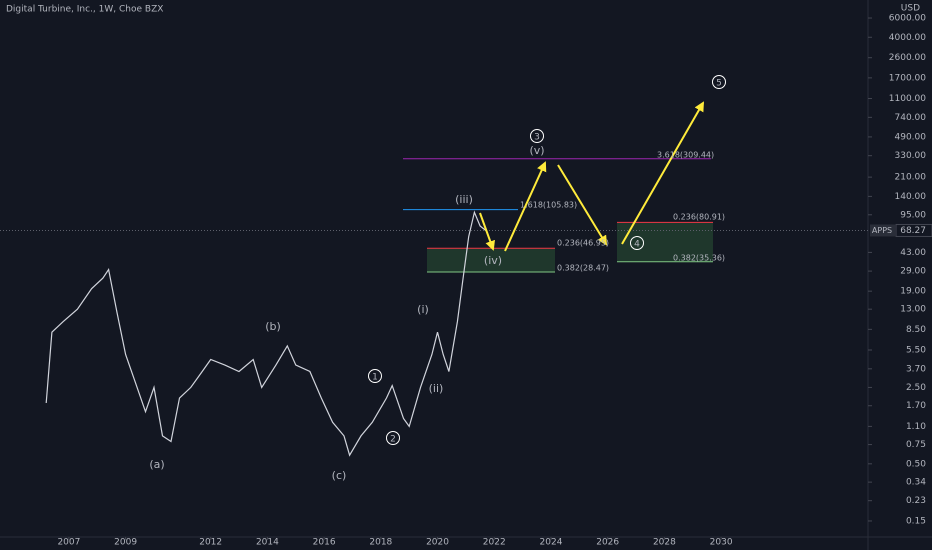  I want to click on y-tick-label: 210.00, so click(911, 178).